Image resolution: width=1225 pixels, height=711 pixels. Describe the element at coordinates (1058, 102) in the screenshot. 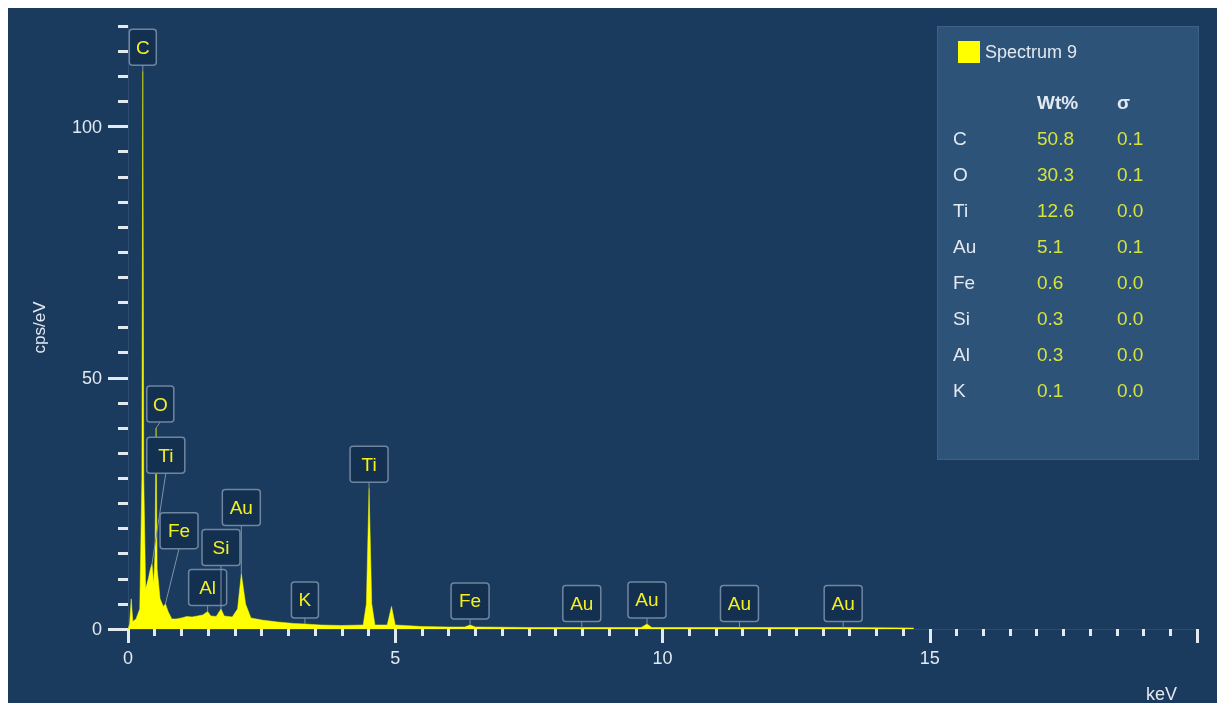

I see `annotation: Wt%` at that location.